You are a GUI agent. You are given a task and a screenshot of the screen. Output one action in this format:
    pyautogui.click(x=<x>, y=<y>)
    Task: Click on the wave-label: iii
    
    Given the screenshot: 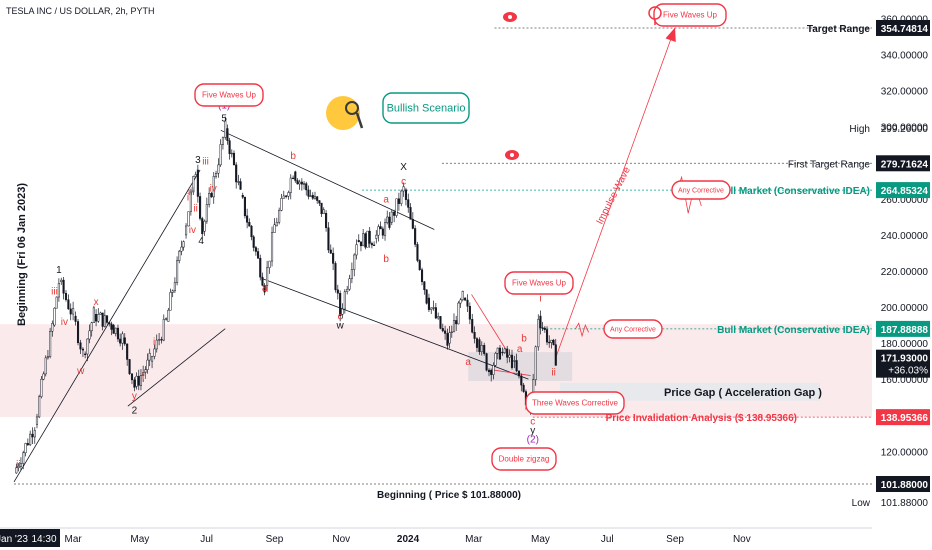 What is the action you would take?
    pyautogui.click(x=54, y=291)
    